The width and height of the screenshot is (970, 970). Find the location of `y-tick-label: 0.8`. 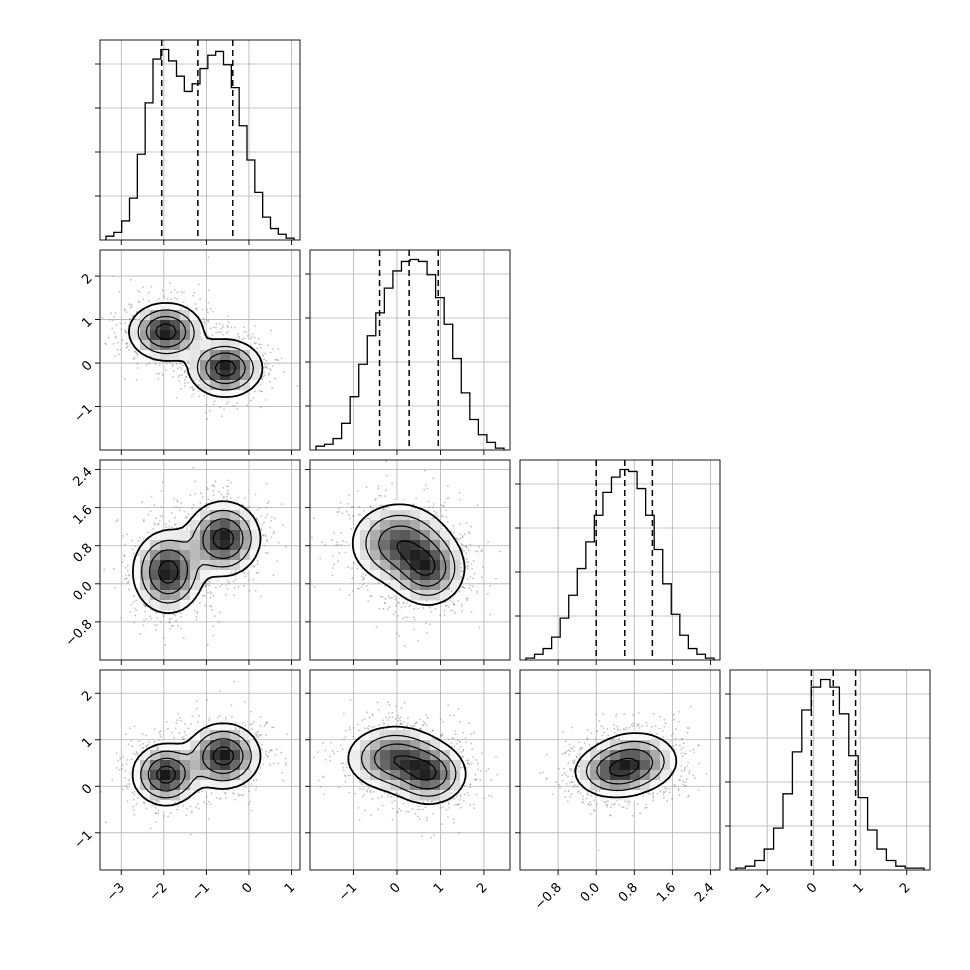

y-tick-label: 0.8 is located at coordinates (82, 553).